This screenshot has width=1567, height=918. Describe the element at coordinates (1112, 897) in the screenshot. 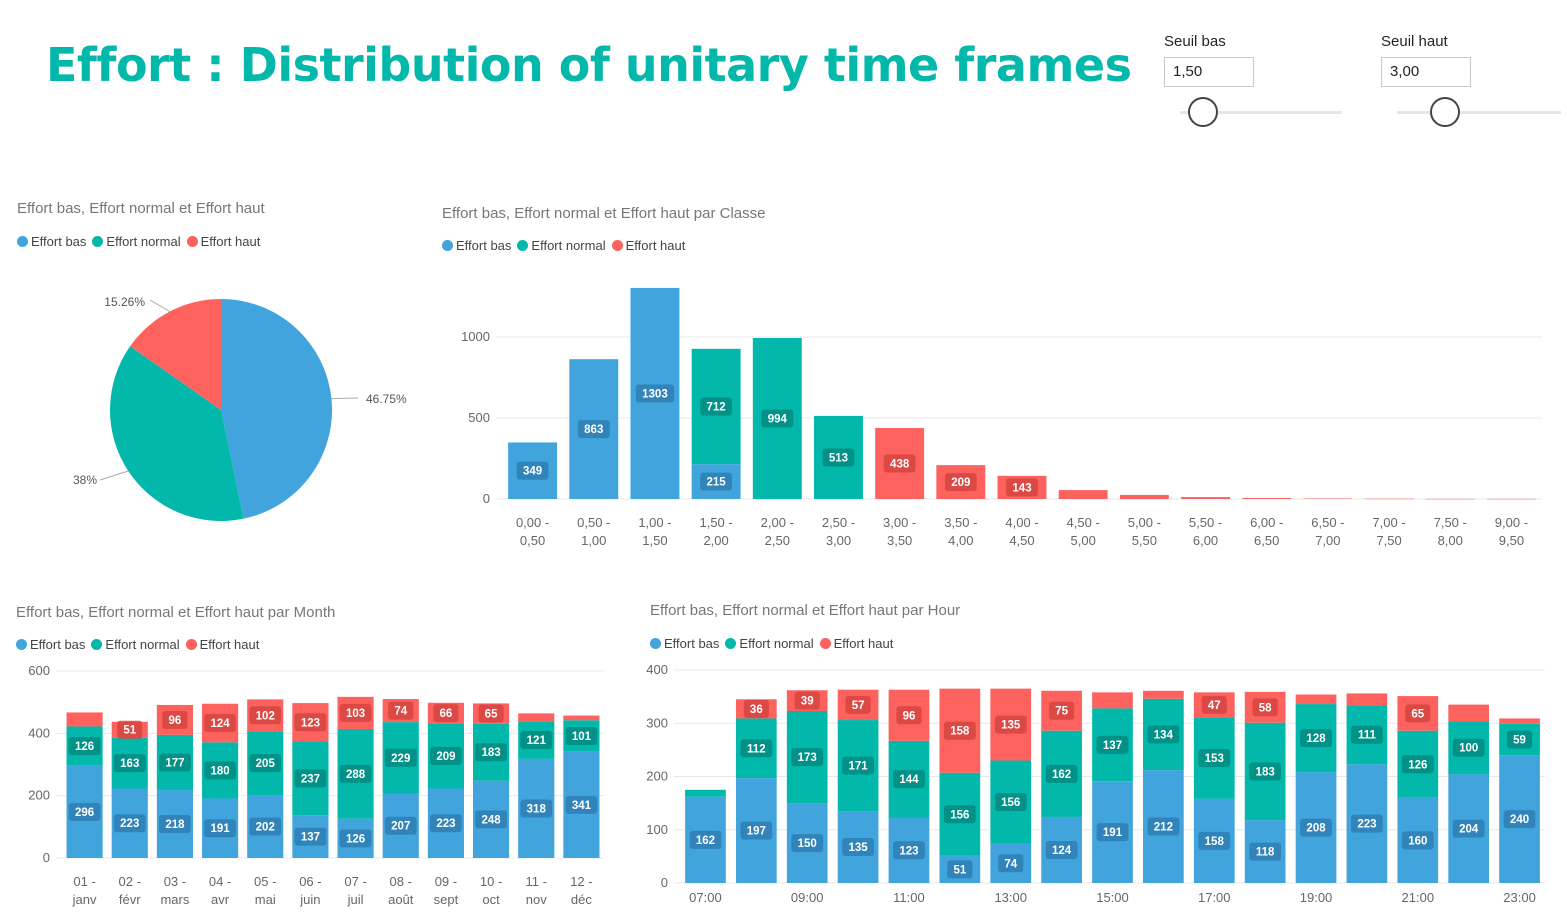

I see `x-tick-label: 15:00` at that location.